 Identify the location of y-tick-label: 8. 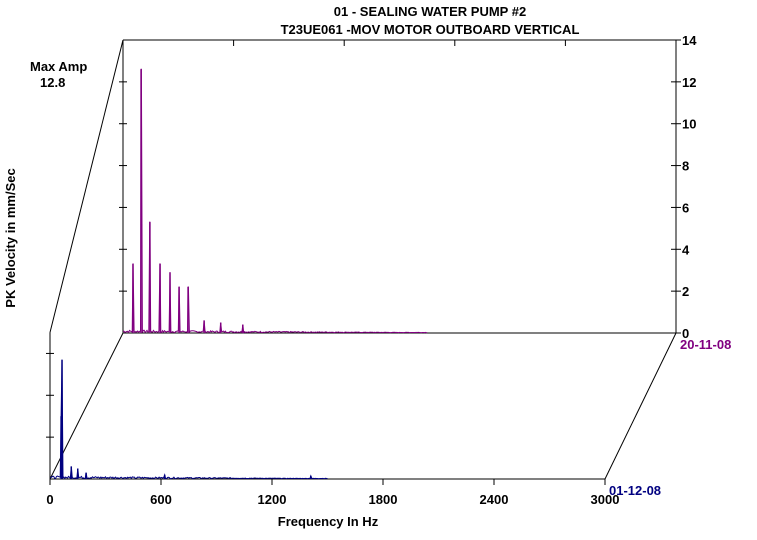
(685, 166).